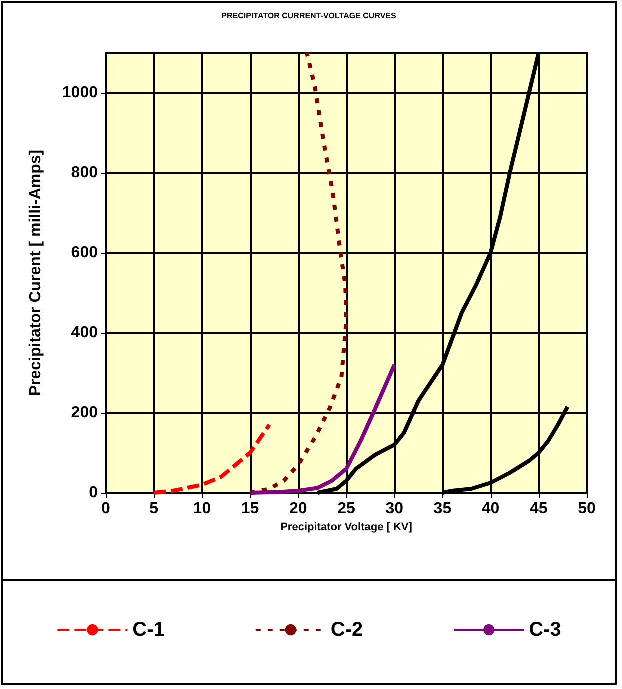  I want to click on y-tick-label: 0, so click(93, 493).